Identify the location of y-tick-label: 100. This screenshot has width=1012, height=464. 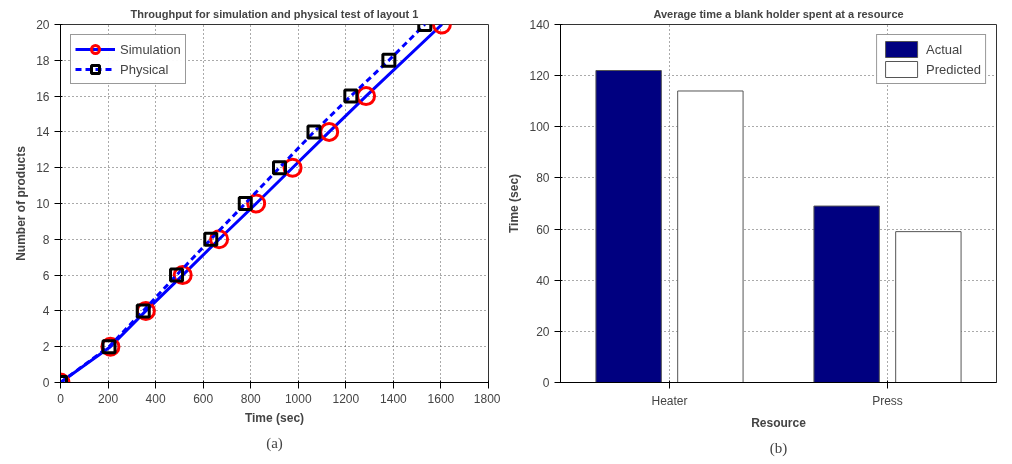
(539, 127).